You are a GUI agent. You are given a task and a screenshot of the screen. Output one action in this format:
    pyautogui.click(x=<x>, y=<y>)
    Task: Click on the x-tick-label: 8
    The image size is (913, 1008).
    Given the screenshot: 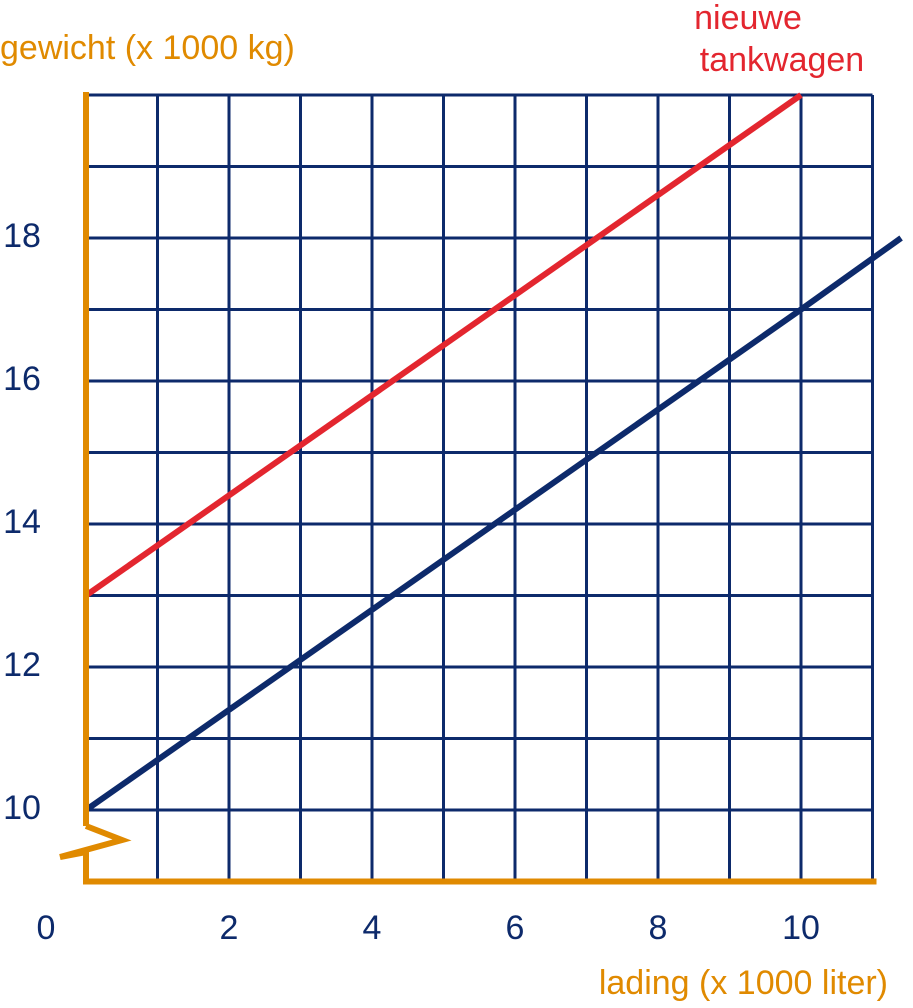 What is the action you would take?
    pyautogui.click(x=658, y=928)
    